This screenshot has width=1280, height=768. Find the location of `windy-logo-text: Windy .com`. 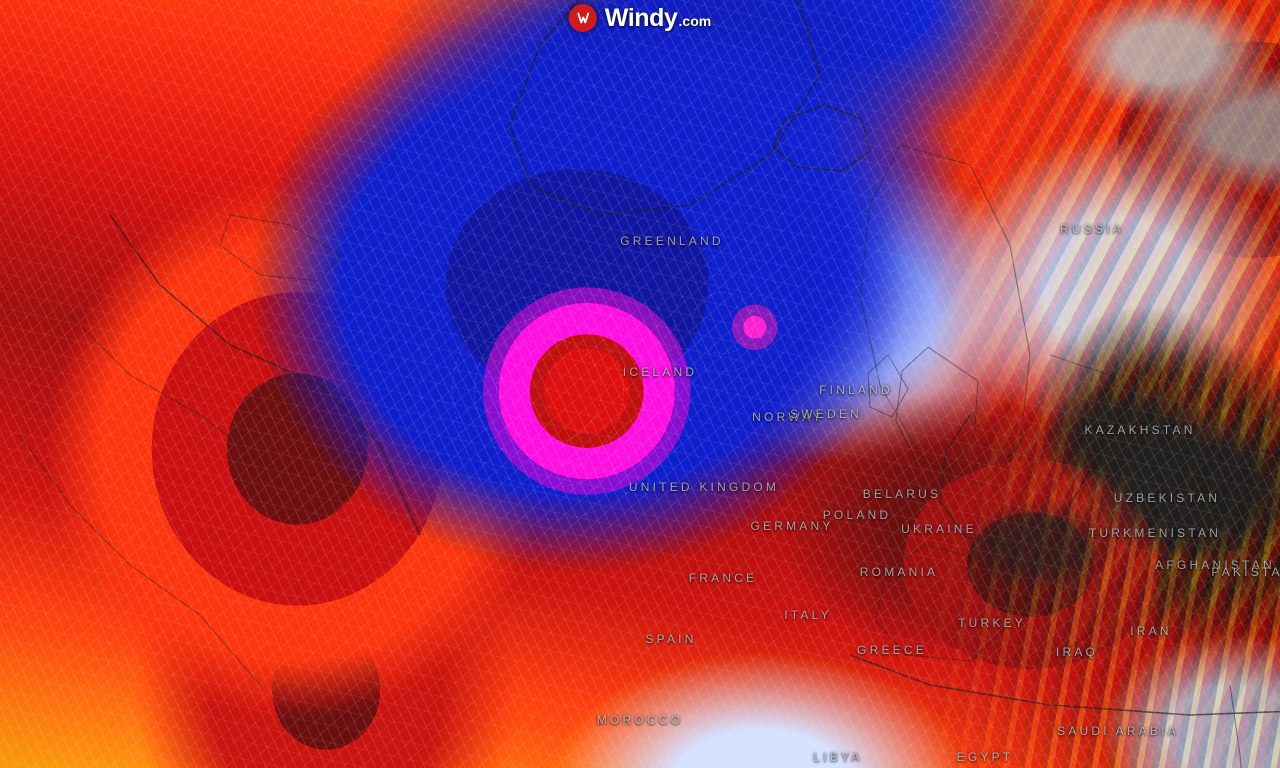

windy-logo-text: Windy .com is located at coordinates (658, 17).